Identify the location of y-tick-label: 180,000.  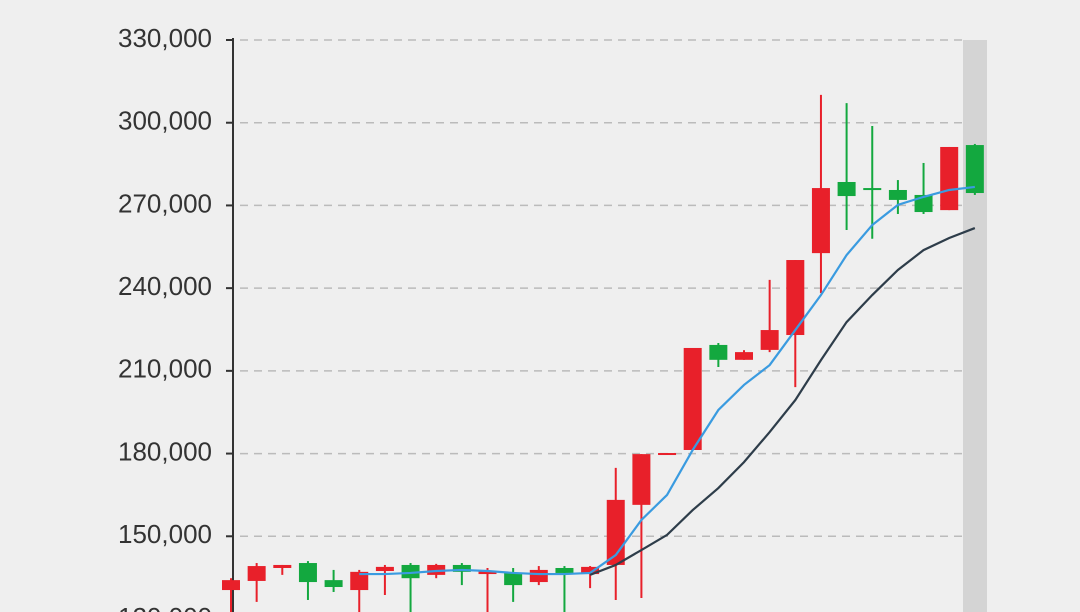
(165, 451).